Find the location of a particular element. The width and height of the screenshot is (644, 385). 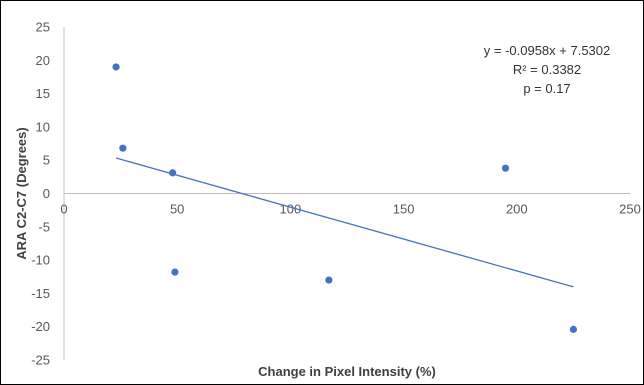

y-tick-label: 5 is located at coordinates (46, 160).